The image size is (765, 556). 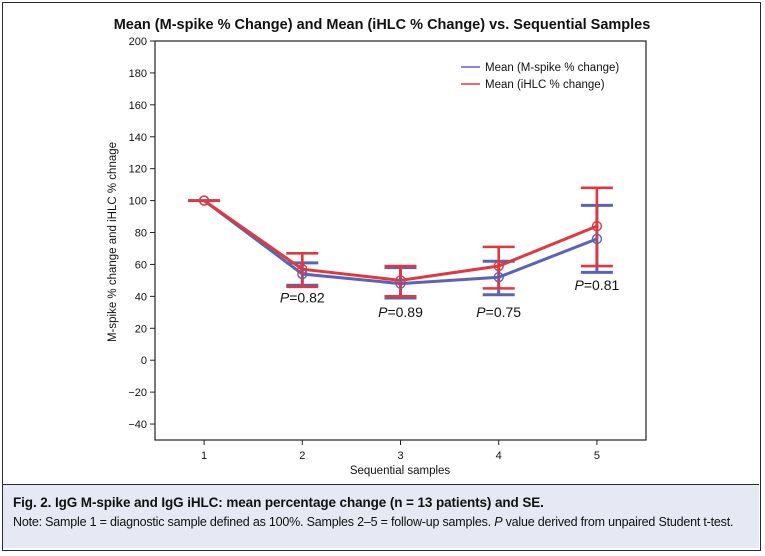 What do you see at coordinates (302, 456) in the screenshot?
I see `x-tick-label: 2` at bounding box center [302, 456].